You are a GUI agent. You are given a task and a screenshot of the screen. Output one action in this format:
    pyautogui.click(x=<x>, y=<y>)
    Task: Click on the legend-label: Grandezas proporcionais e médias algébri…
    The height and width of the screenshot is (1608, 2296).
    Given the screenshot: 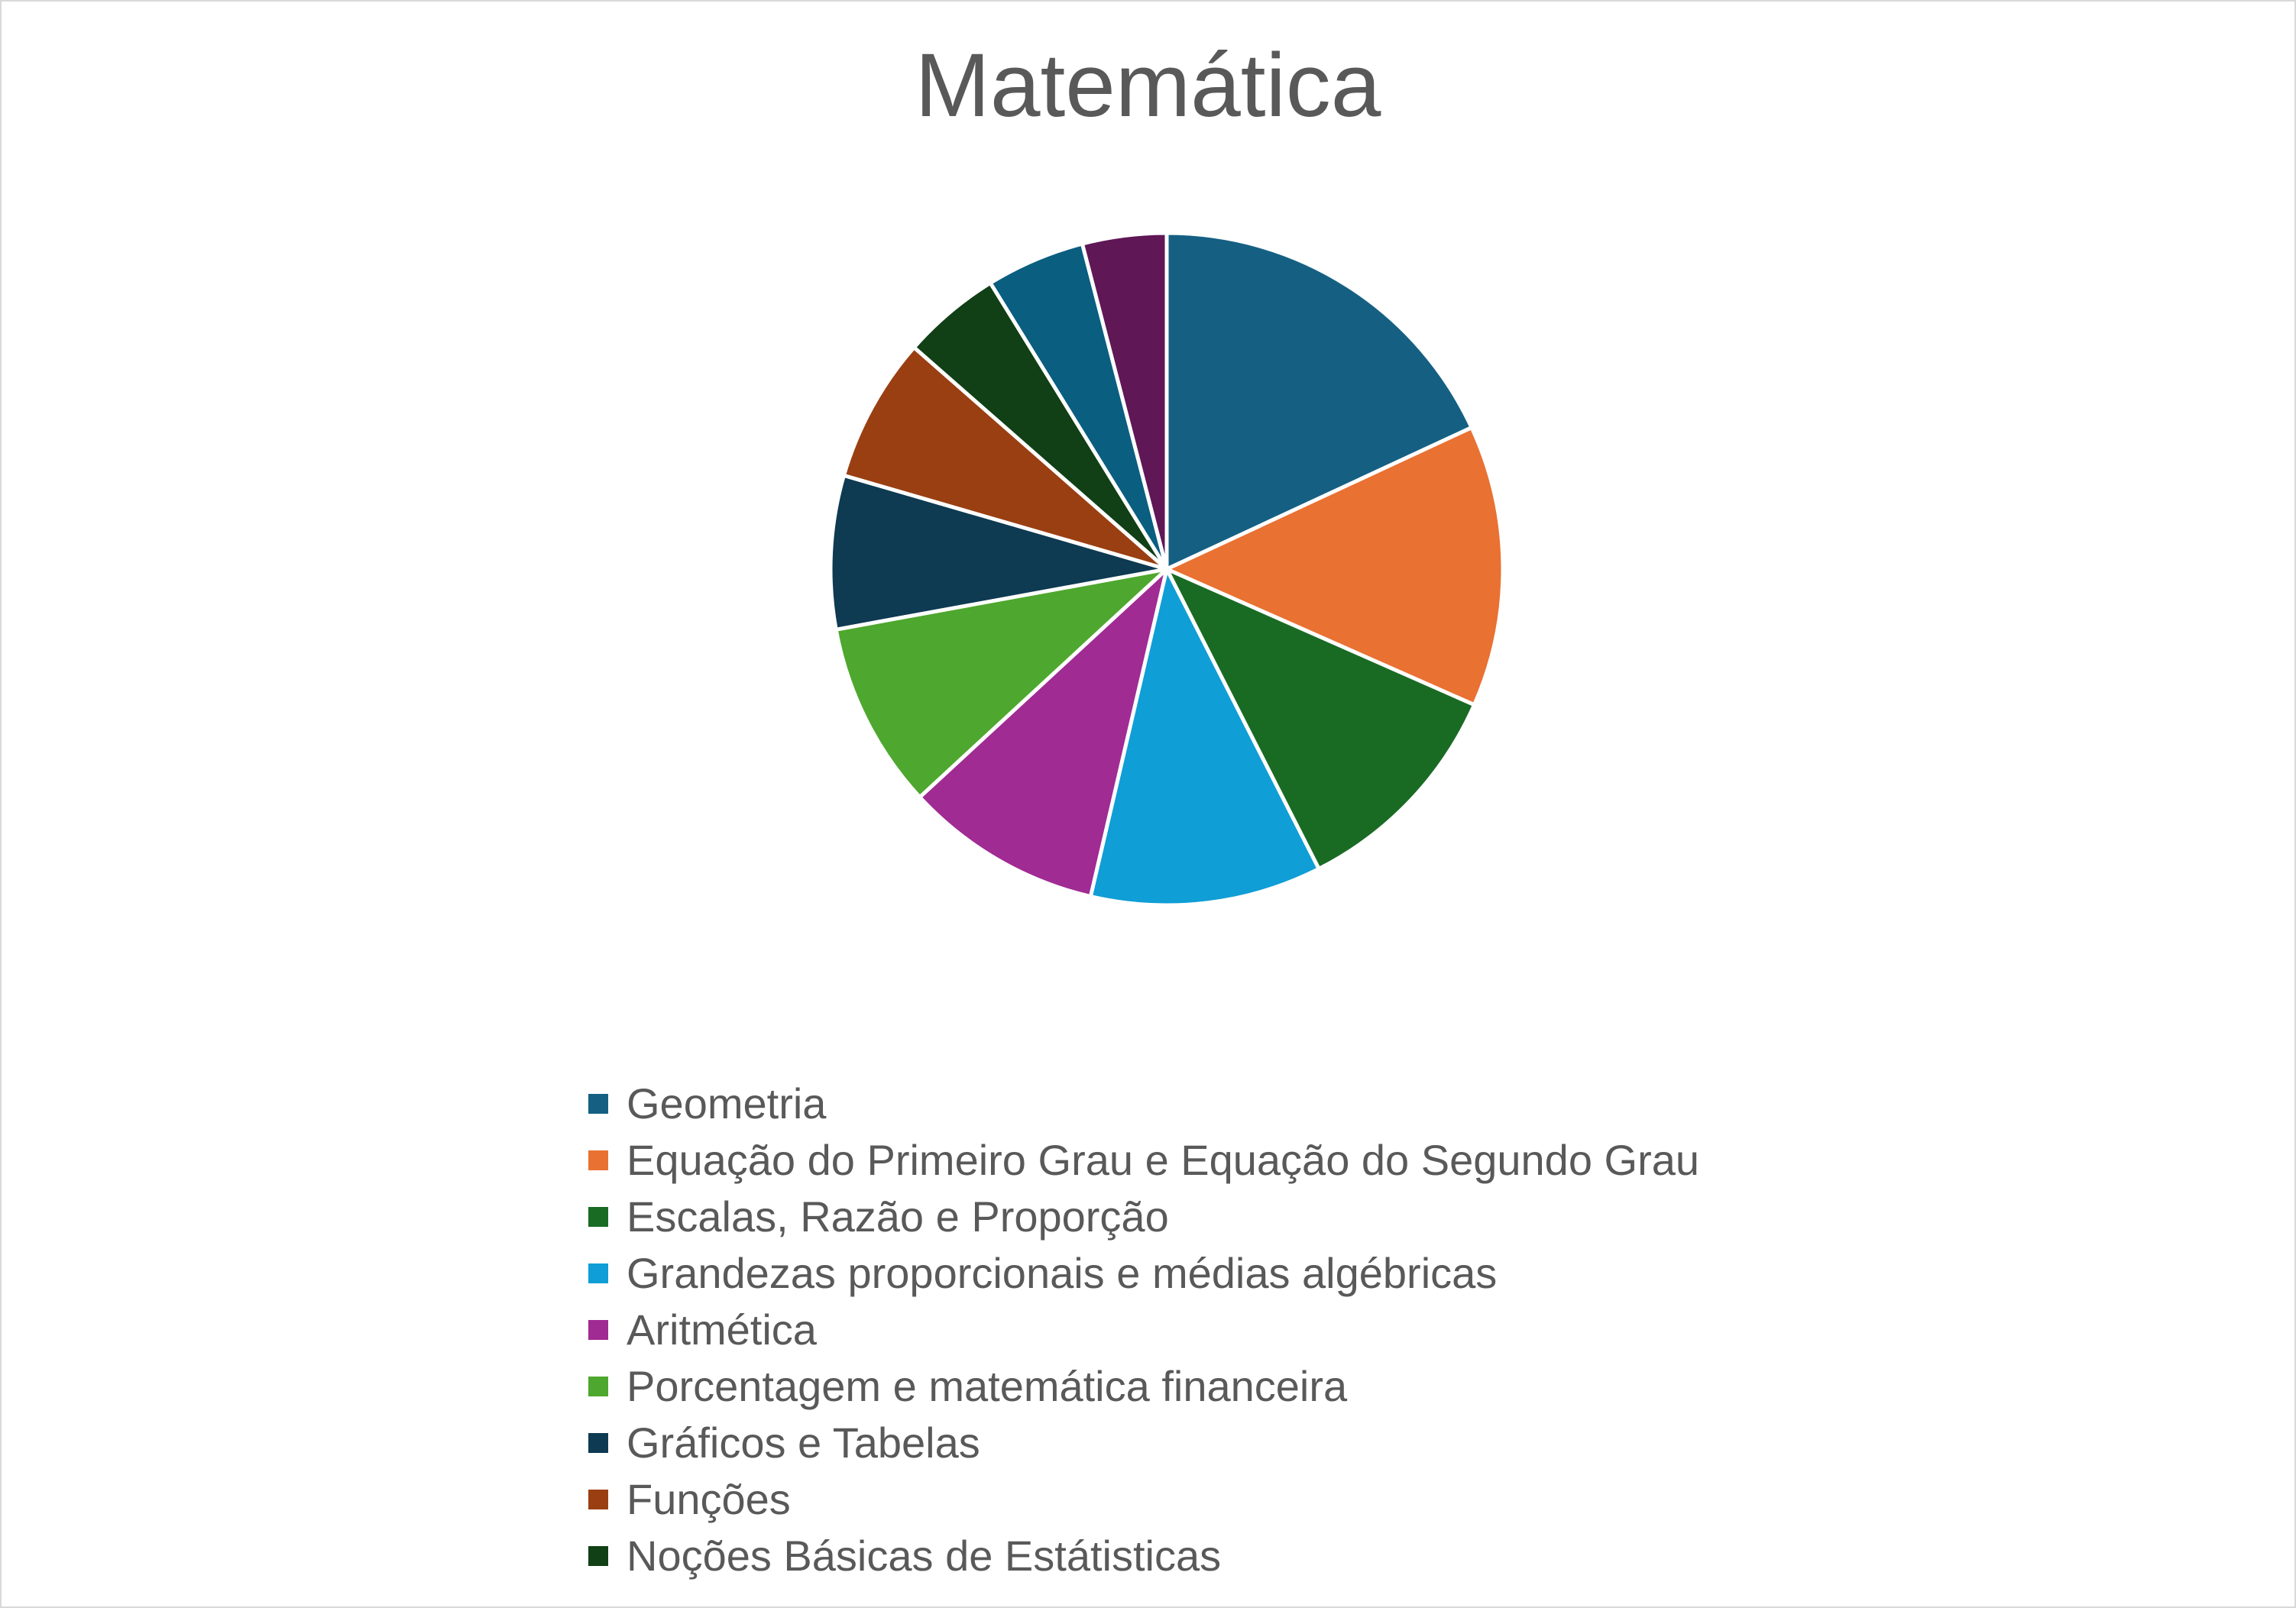 What is the action you would take?
    pyautogui.click(x=1063, y=1273)
    